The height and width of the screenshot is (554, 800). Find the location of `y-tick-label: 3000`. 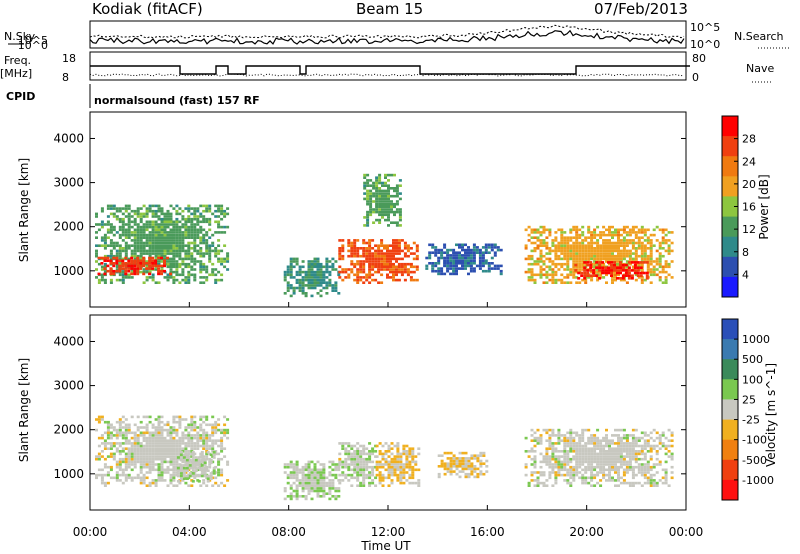

y-tick-label: 3000 is located at coordinates (68, 183).